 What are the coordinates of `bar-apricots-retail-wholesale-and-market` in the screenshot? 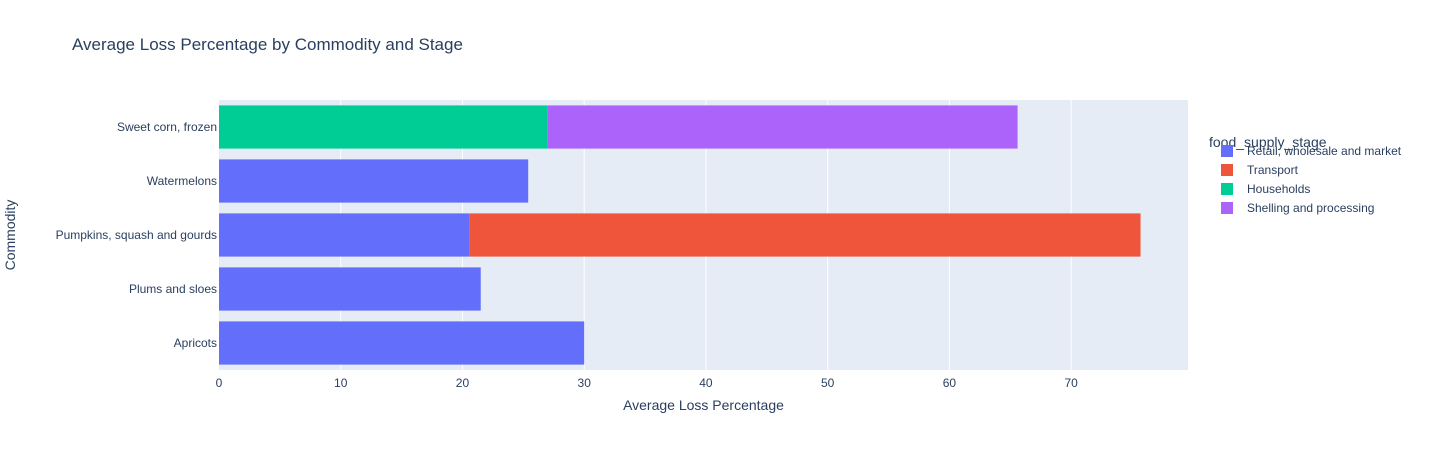 It's located at (402, 343).